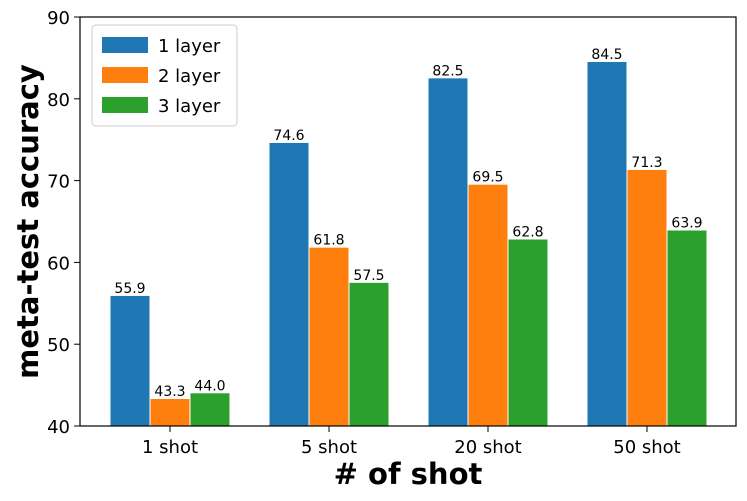 The height and width of the screenshot is (501, 747). Describe the element at coordinates (170, 447) in the screenshot. I see `x-tick-label: 1 shot` at that location.